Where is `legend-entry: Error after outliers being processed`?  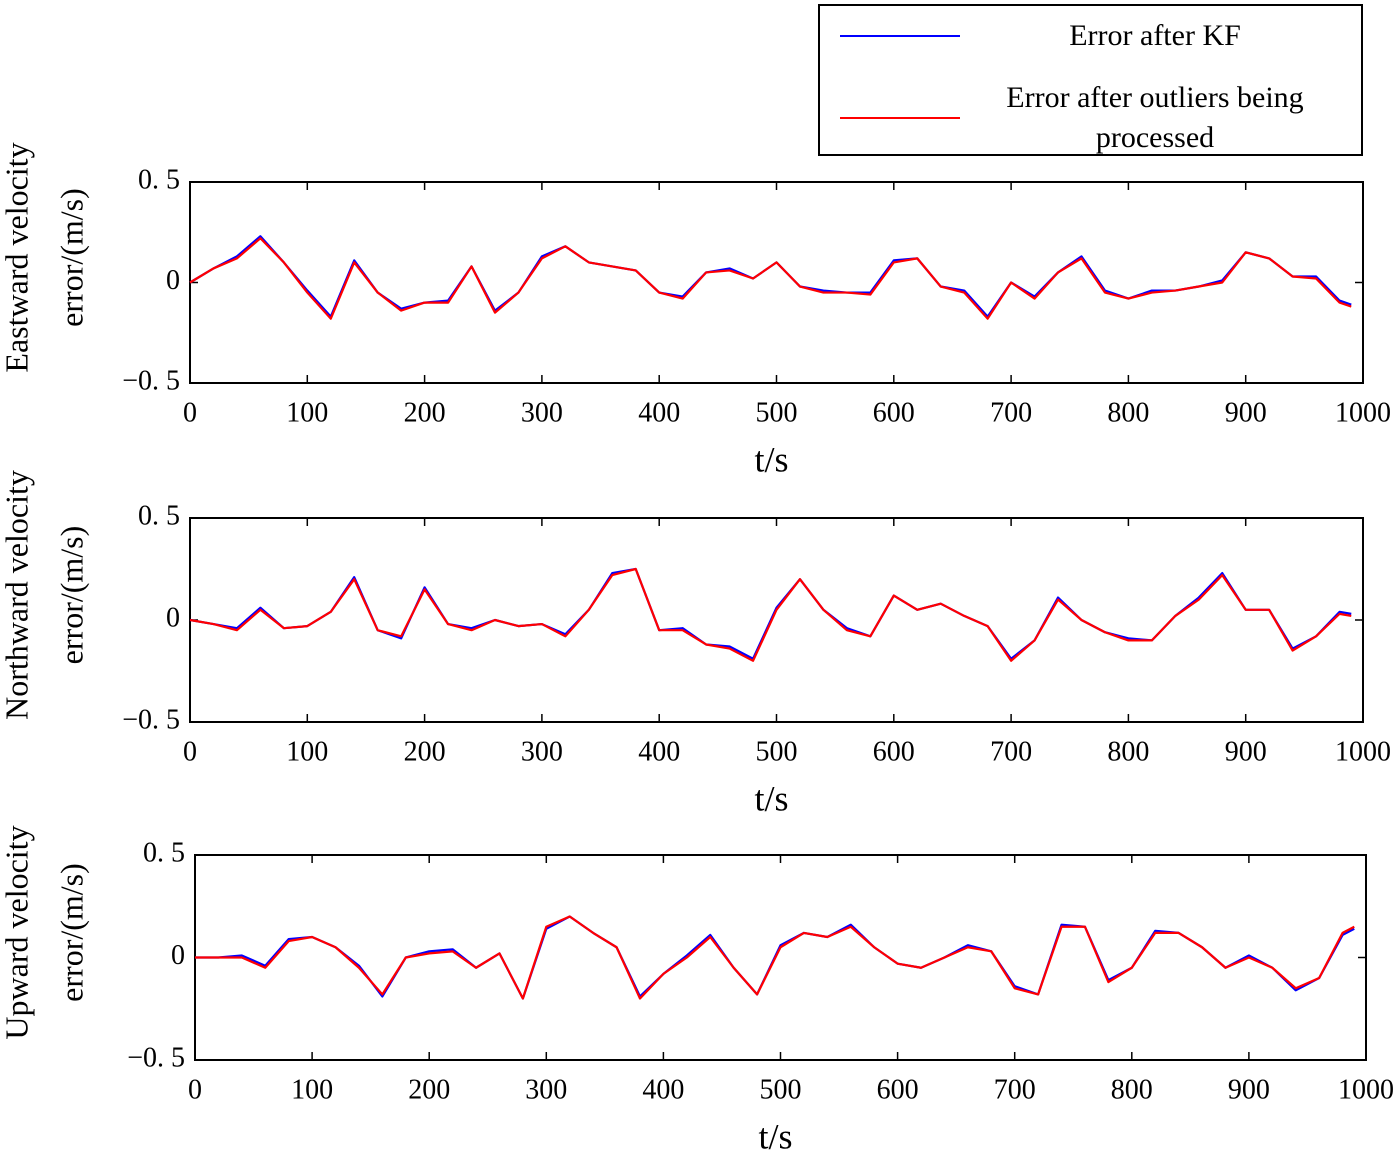
legend-entry: Error after outliers being processed is located at coordinates (1092, 118).